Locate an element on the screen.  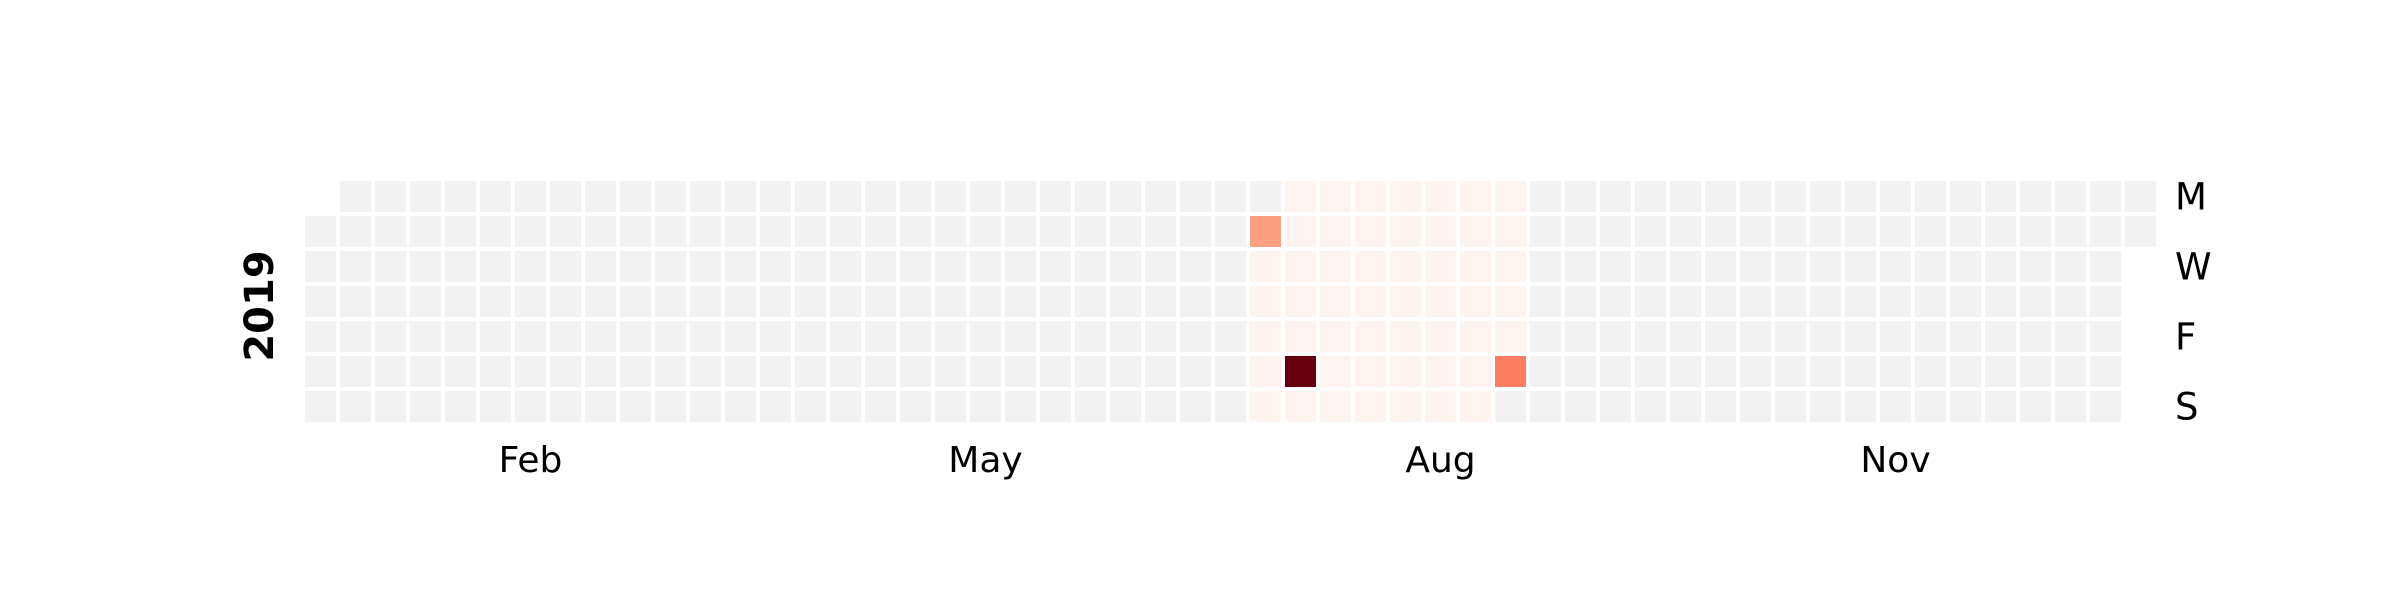
month-label: May is located at coordinates (985, 460).